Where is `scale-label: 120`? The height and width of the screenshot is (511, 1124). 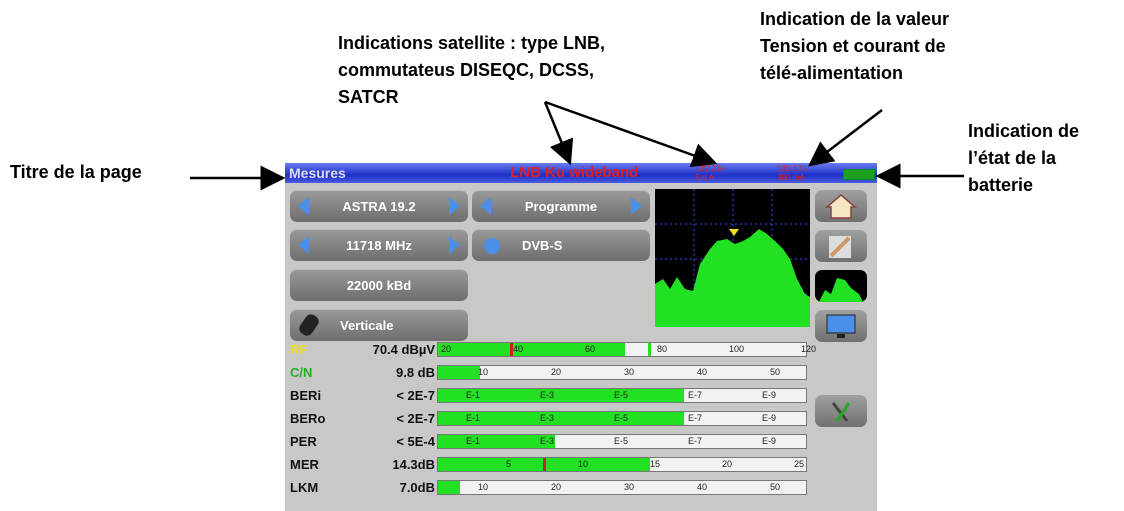
scale-label: 120 is located at coordinates (809, 349).